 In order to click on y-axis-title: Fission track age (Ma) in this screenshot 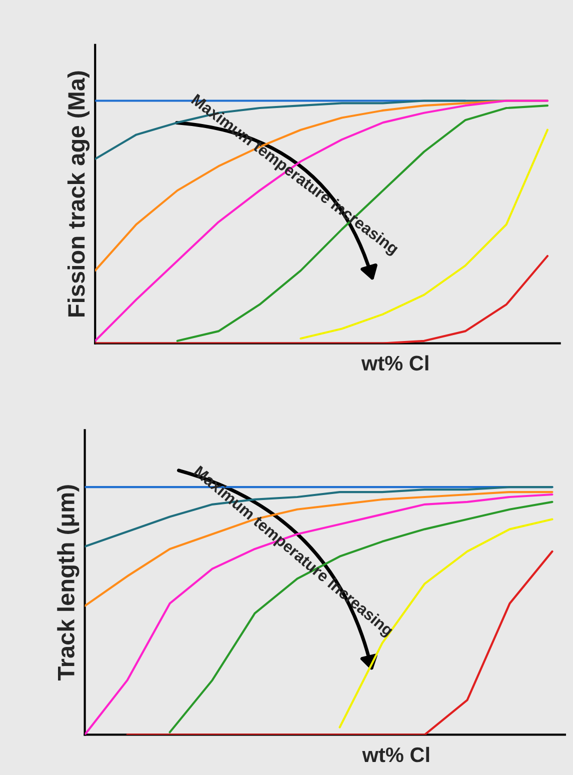, I will do `click(78, 194)`.